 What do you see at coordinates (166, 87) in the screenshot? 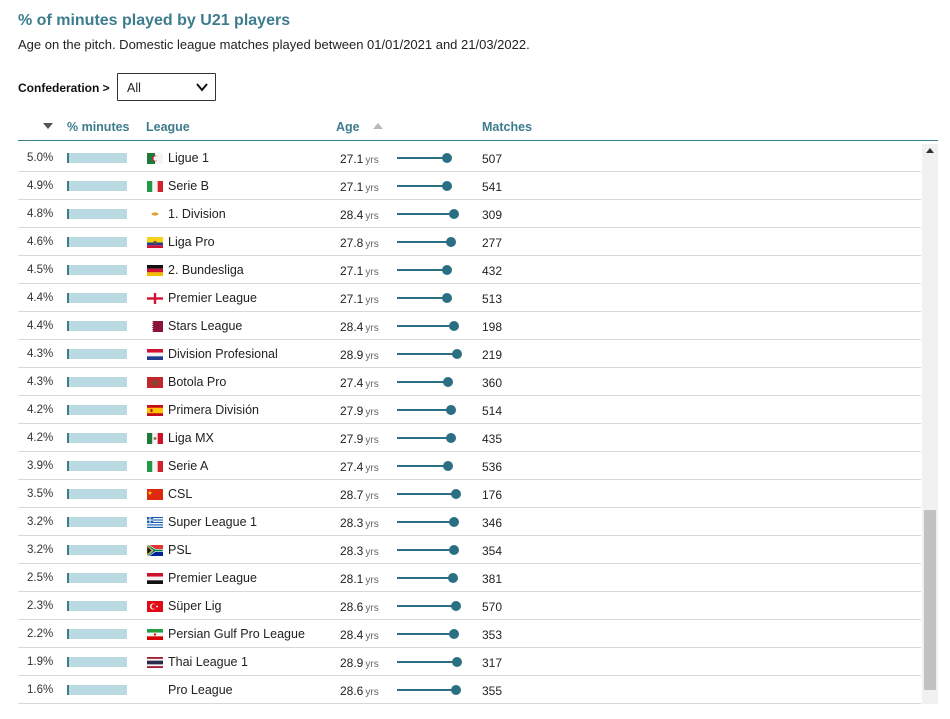
I see `confederation-select: All` at bounding box center [166, 87].